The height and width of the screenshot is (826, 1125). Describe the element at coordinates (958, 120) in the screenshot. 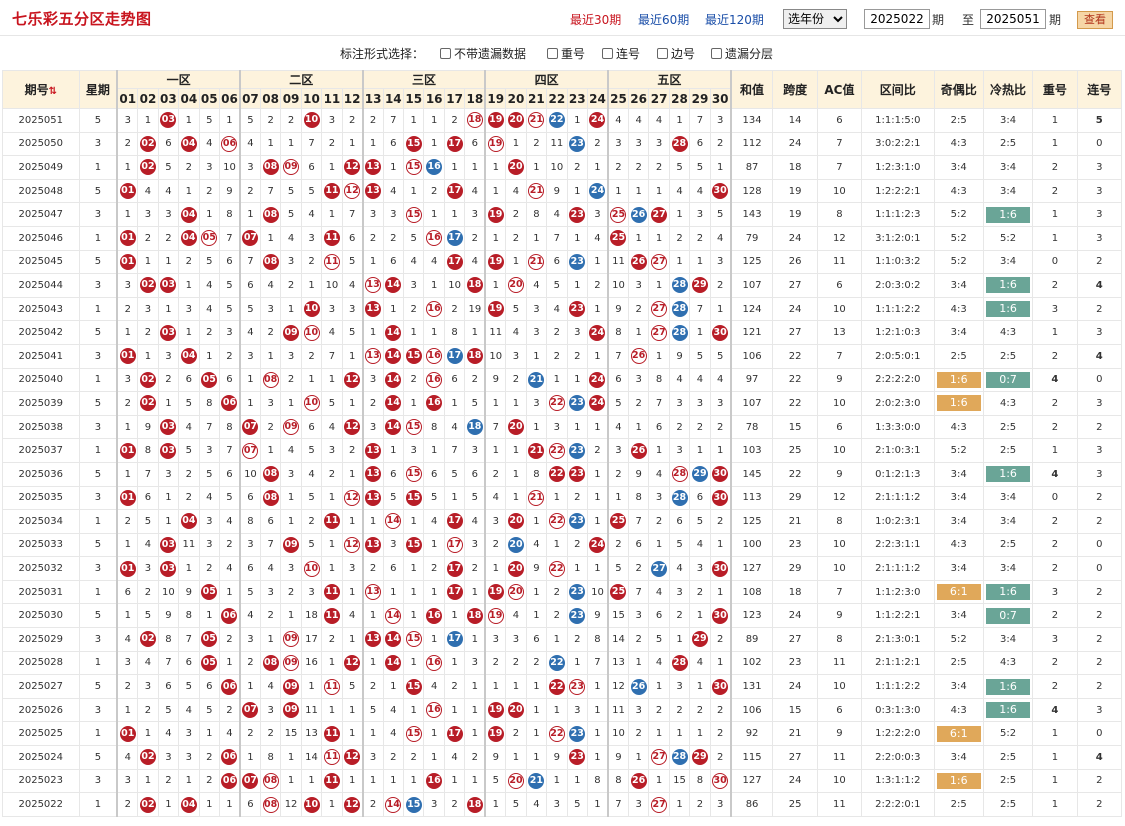

I see `stat-oddeven-cell: 2:5` at that location.